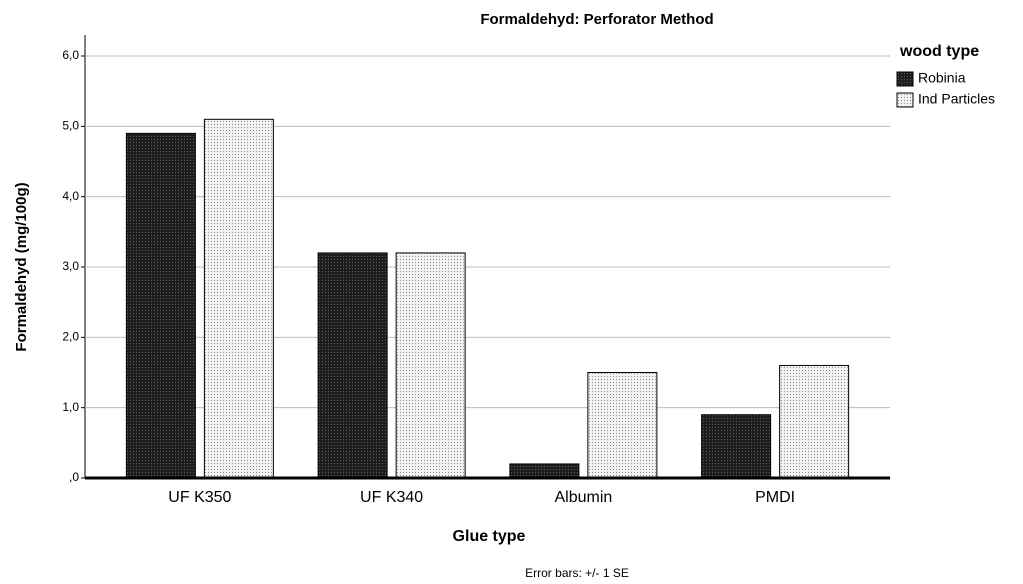 The image size is (1023, 584). I want to click on legend-label: Ind Particles, so click(956, 99).